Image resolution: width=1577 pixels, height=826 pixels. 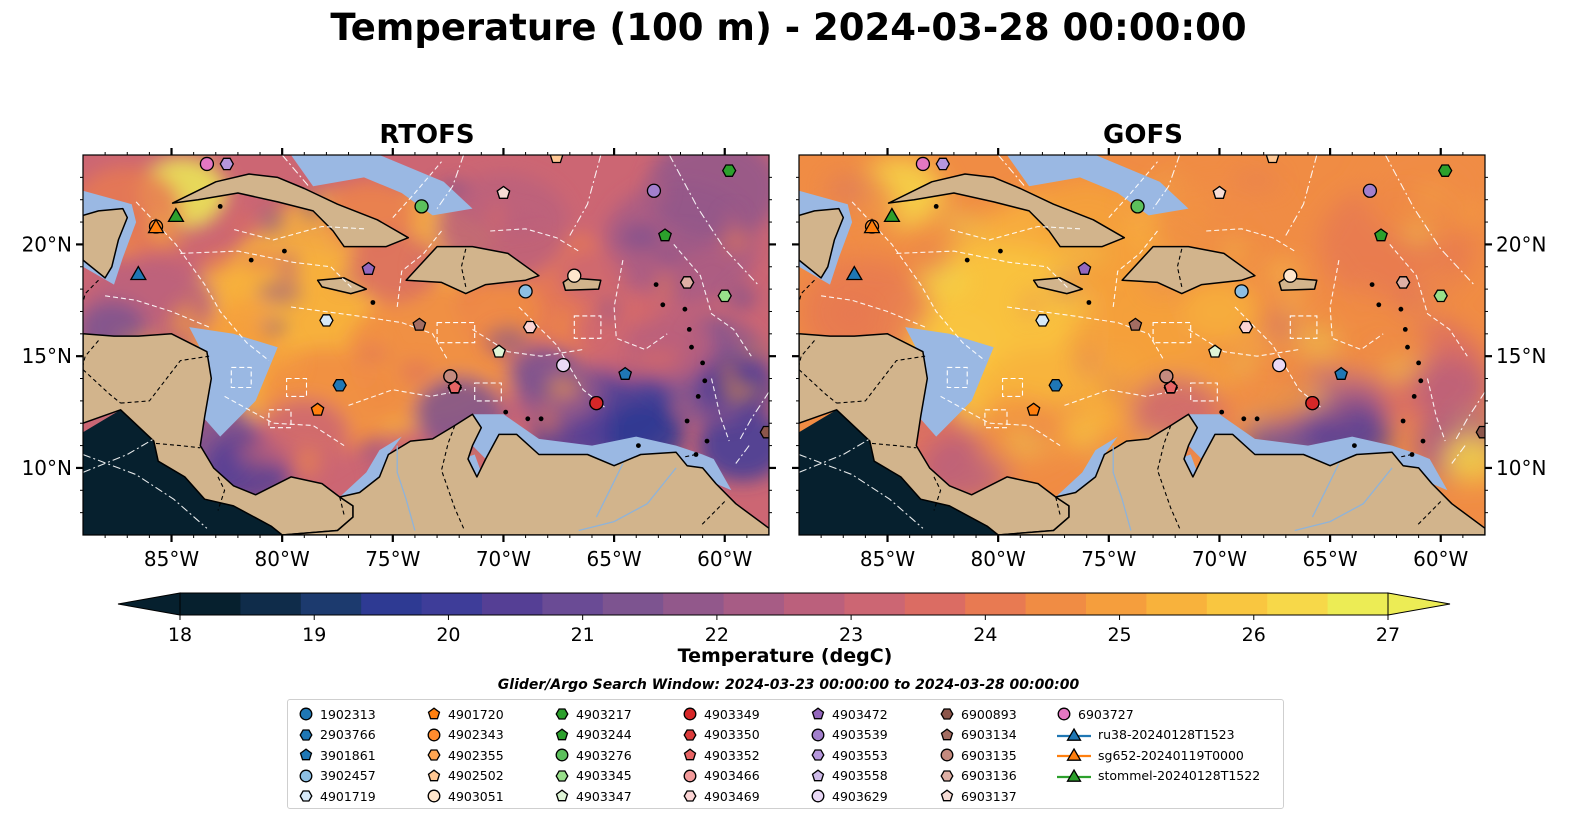 What do you see at coordinates (1521, 244) in the screenshot?
I see `lat-tick-label: 20°N` at bounding box center [1521, 244].